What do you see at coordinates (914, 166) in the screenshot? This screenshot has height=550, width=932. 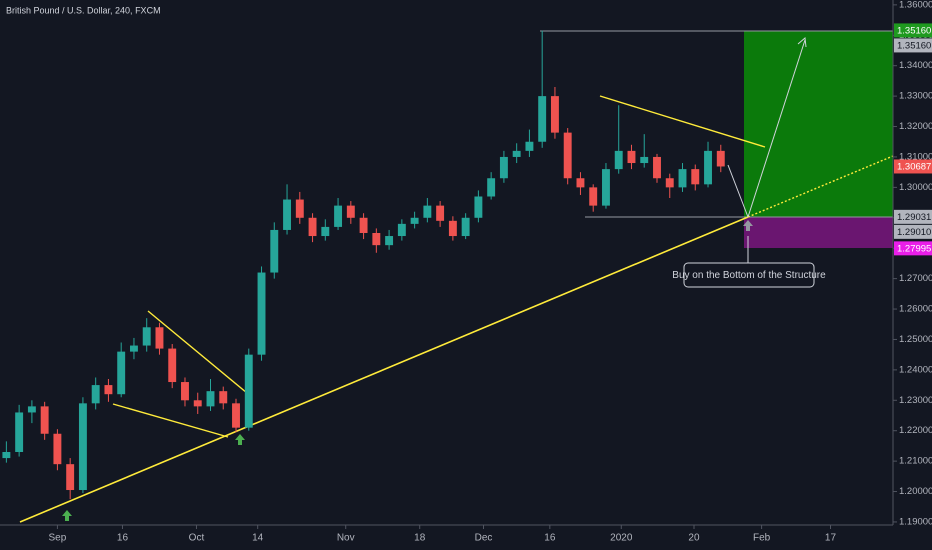 I see `price-tag-label: 1.30687` at bounding box center [914, 166].